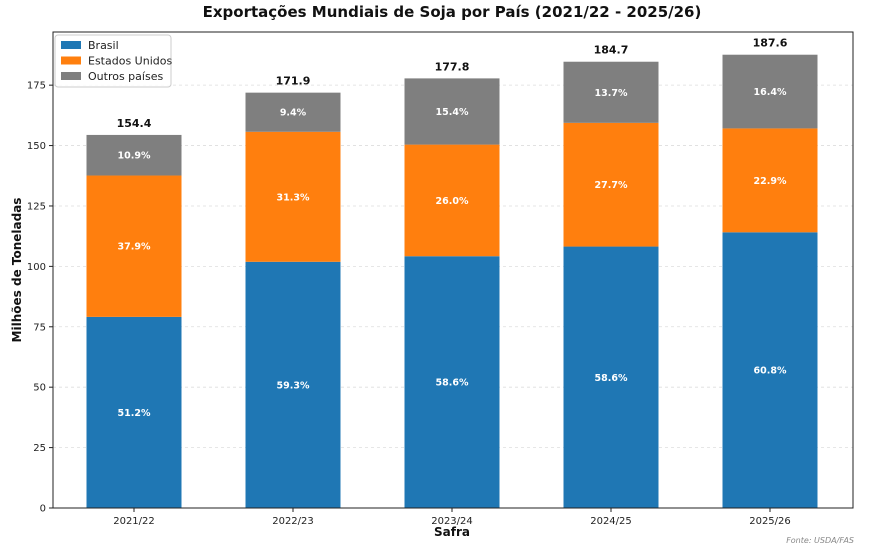  I want to click on bar-percent-label: 31.3%, so click(293, 197).